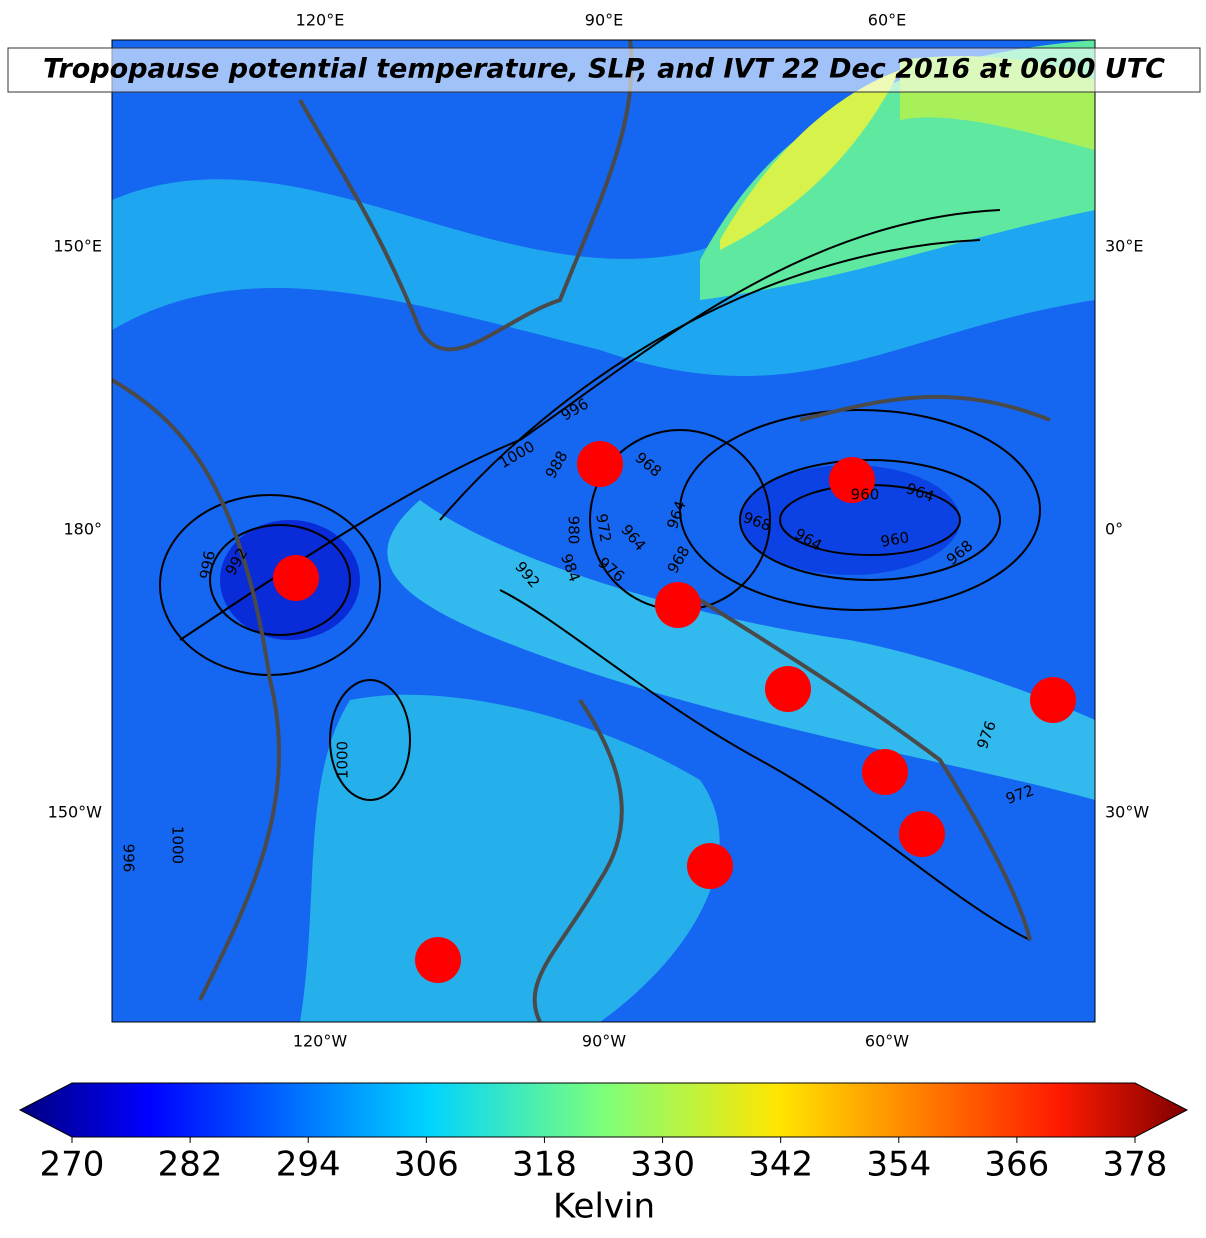 The height and width of the screenshot is (1238, 1206). Describe the element at coordinates (887, 1041) in the screenshot. I see `lon-label: 60°W` at that location.